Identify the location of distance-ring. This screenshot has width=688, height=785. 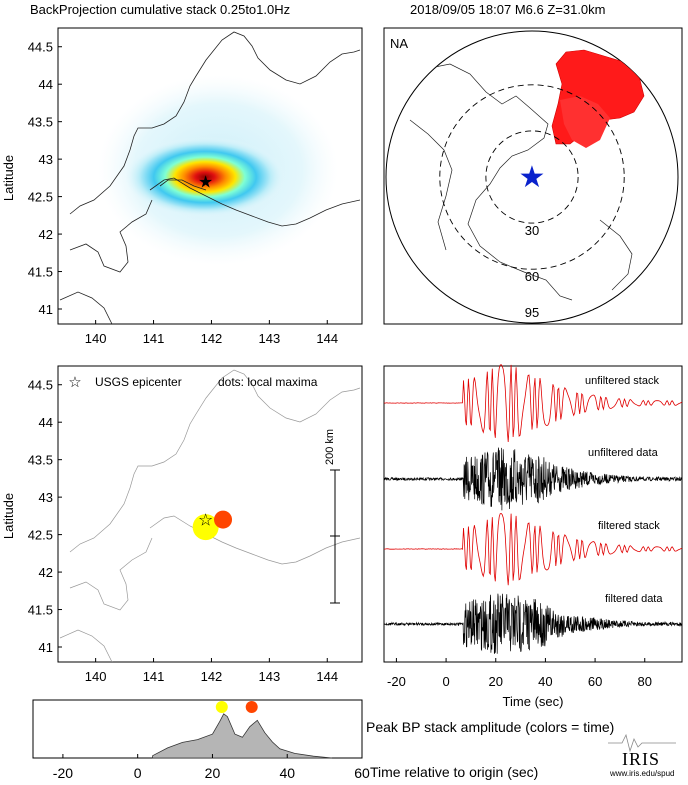
(532, 177).